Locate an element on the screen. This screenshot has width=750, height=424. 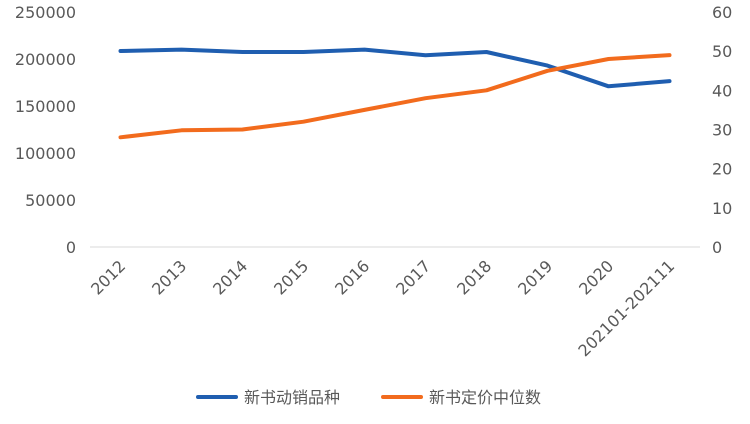
left-axis-tick-label: 150000 is located at coordinates (45, 106).